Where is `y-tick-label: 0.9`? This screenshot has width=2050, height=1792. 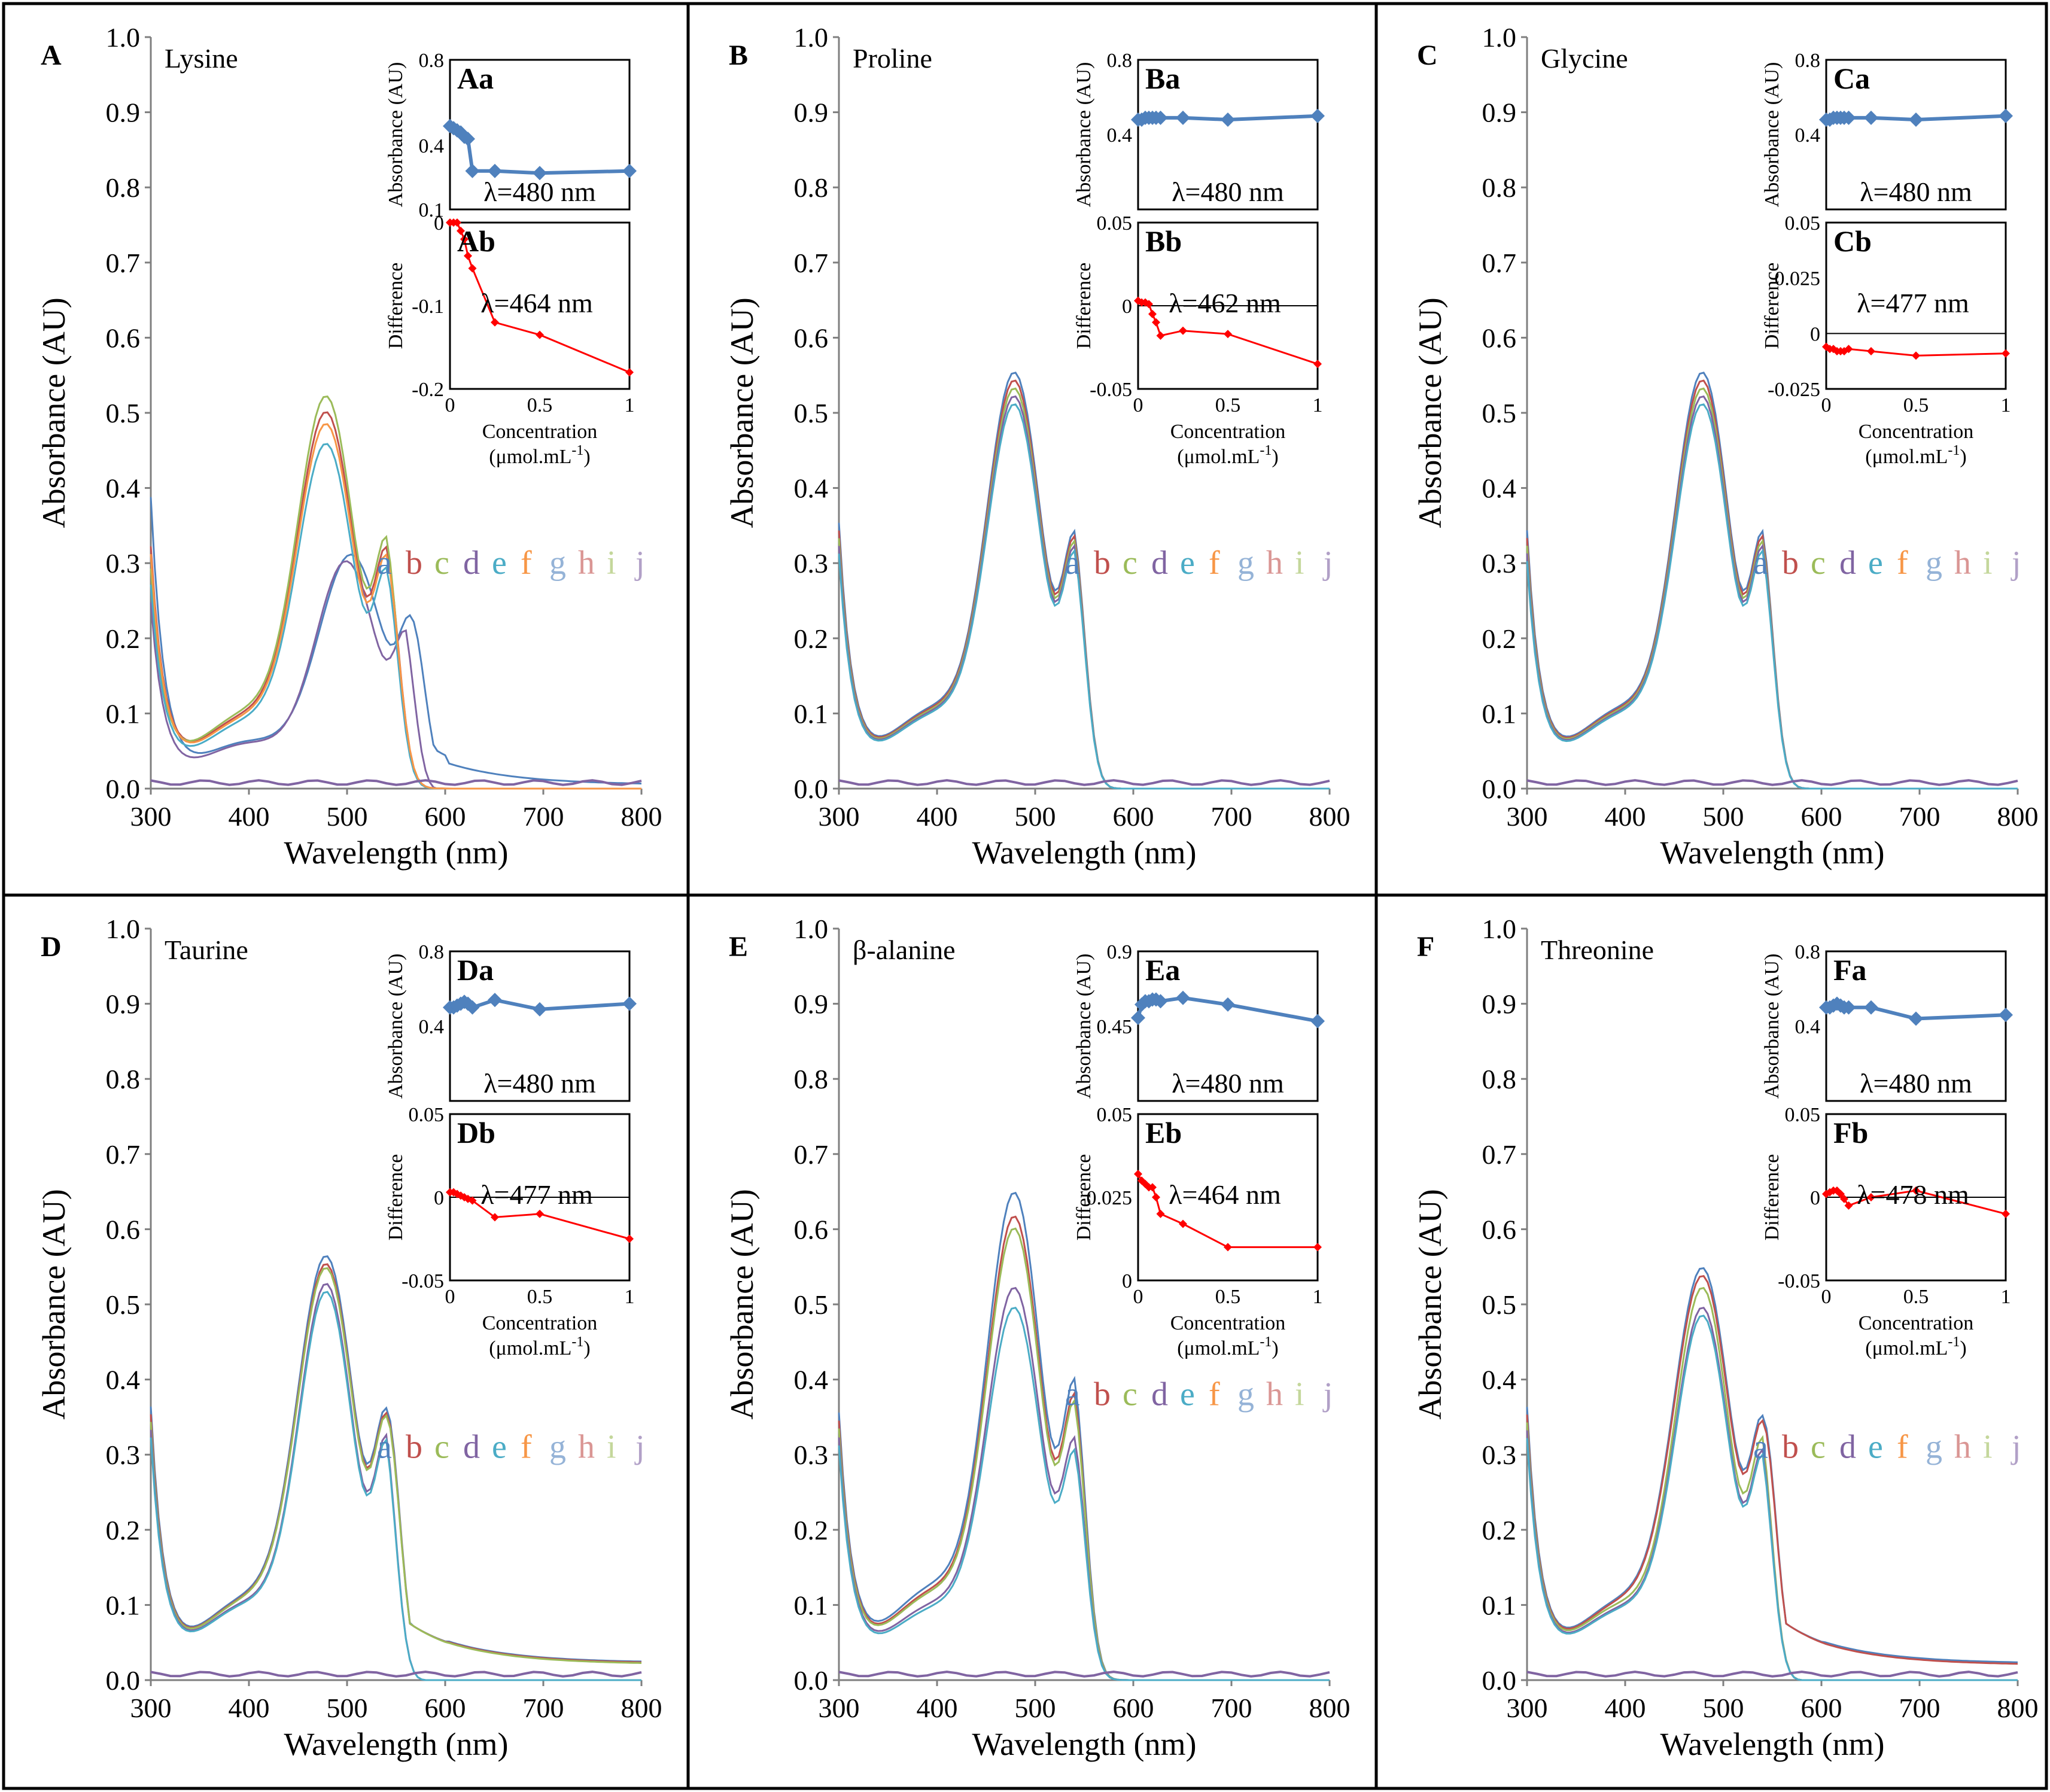
y-tick-label: 0.9 is located at coordinates (1499, 1004).